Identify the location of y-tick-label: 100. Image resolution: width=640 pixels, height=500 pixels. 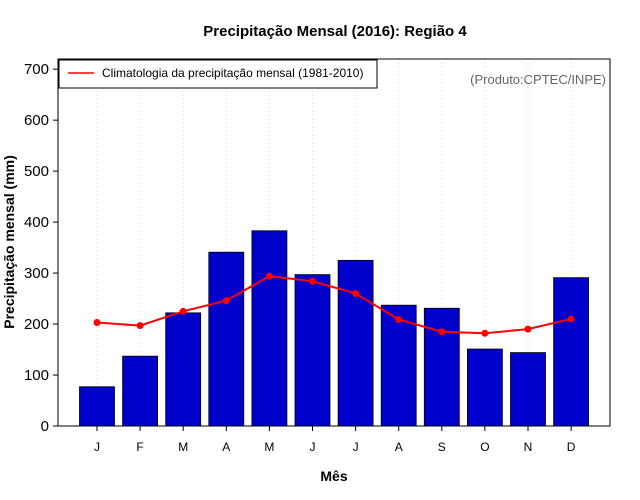
(36, 375).